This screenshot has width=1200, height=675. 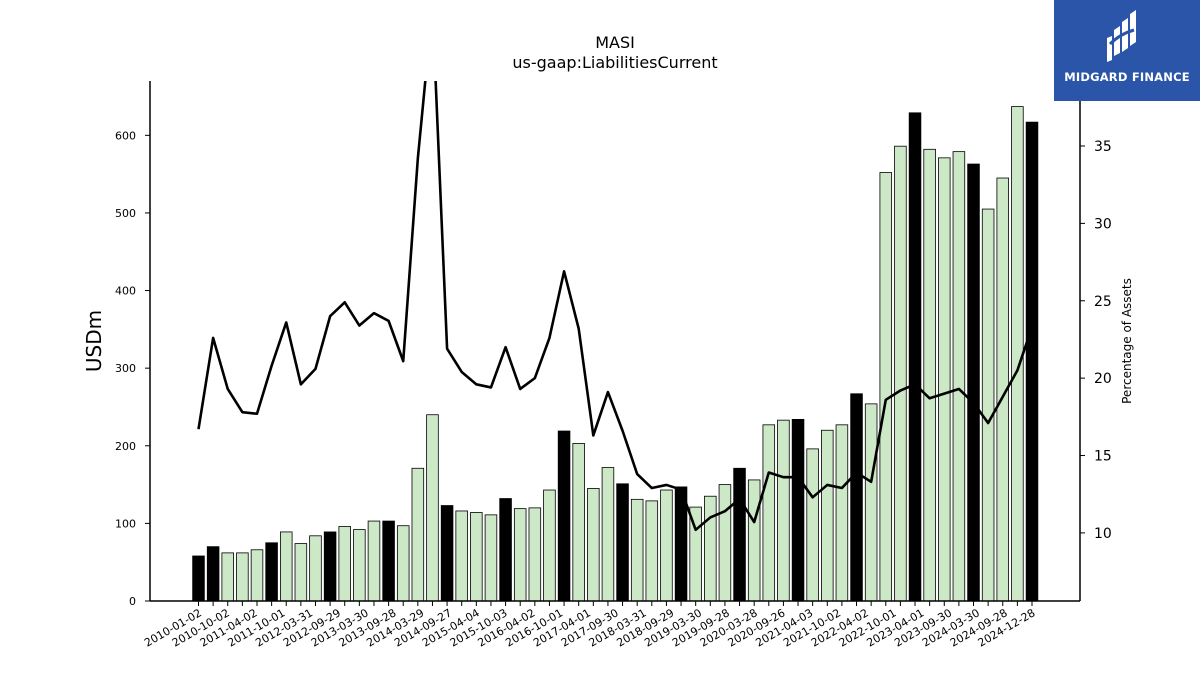 I want to click on y-tick-label: 100, so click(x=125, y=523).